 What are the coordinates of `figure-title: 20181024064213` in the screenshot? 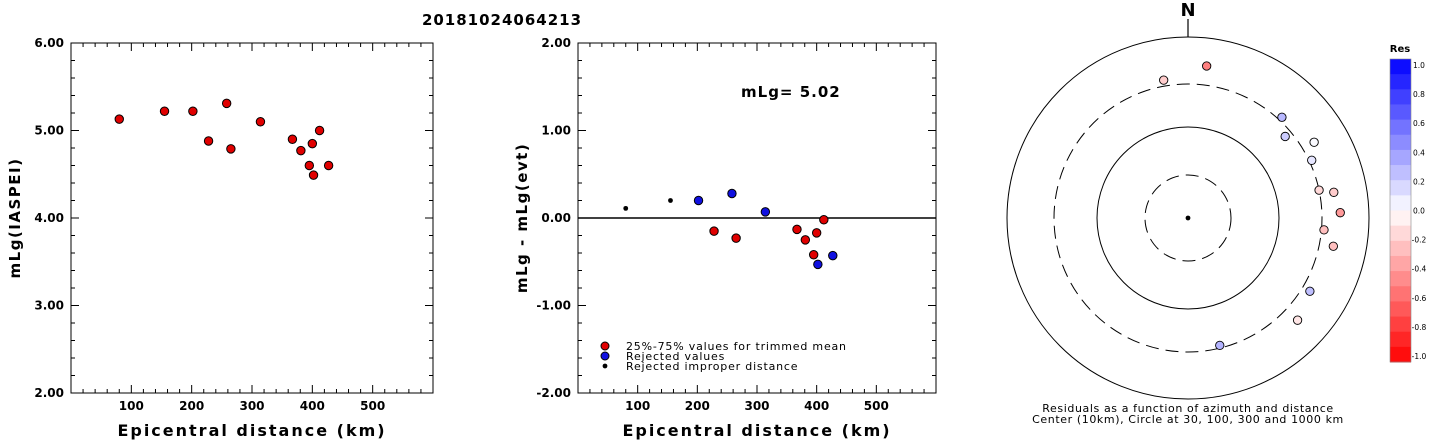 It's located at (502, 20).